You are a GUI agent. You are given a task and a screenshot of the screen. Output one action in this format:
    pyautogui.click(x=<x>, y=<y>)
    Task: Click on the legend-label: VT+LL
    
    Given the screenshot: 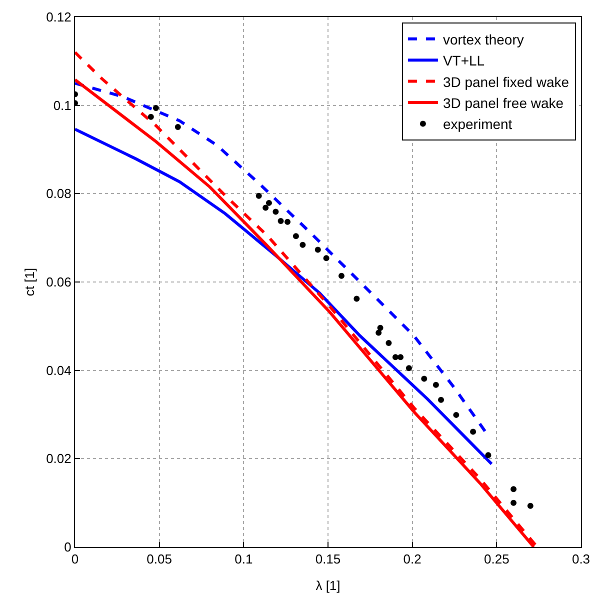 What is the action you would take?
    pyautogui.click(x=463, y=60)
    